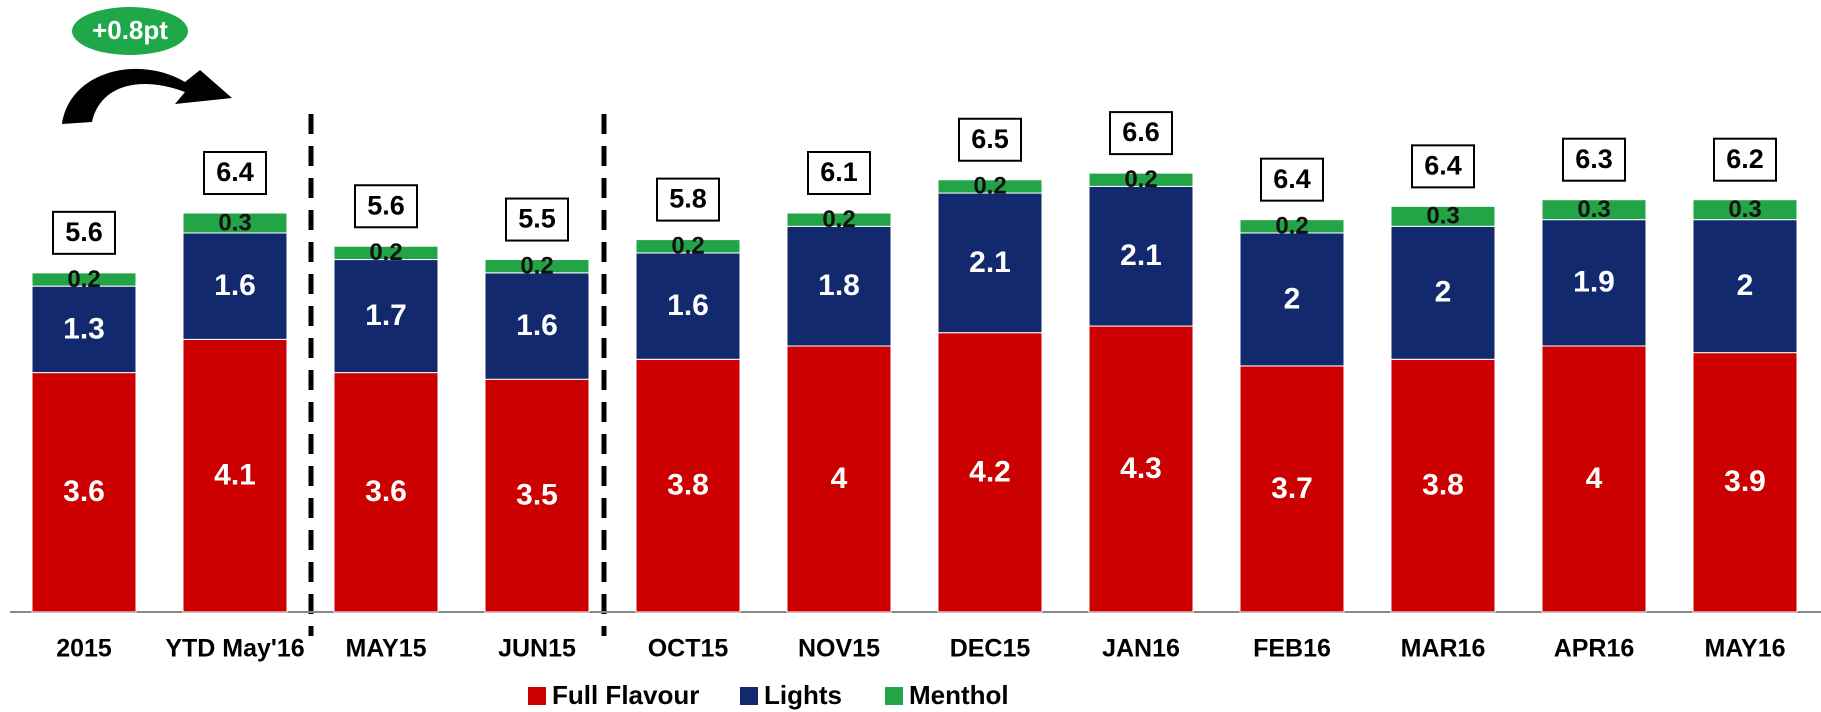  I want to click on data-label: 1.7, so click(386, 315).